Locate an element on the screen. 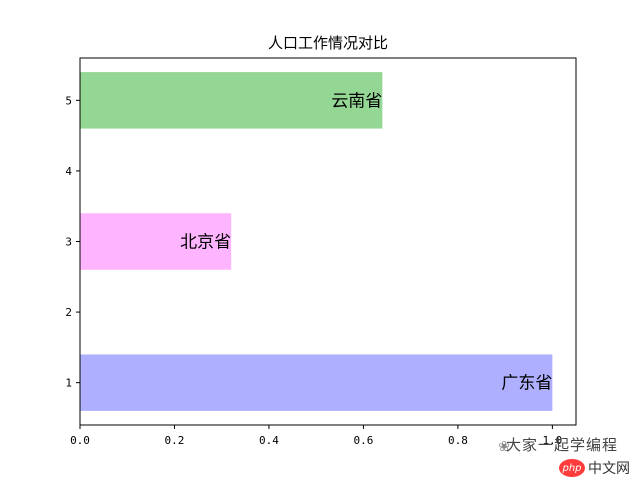  bar-label-1: 广东省 is located at coordinates (526, 384).